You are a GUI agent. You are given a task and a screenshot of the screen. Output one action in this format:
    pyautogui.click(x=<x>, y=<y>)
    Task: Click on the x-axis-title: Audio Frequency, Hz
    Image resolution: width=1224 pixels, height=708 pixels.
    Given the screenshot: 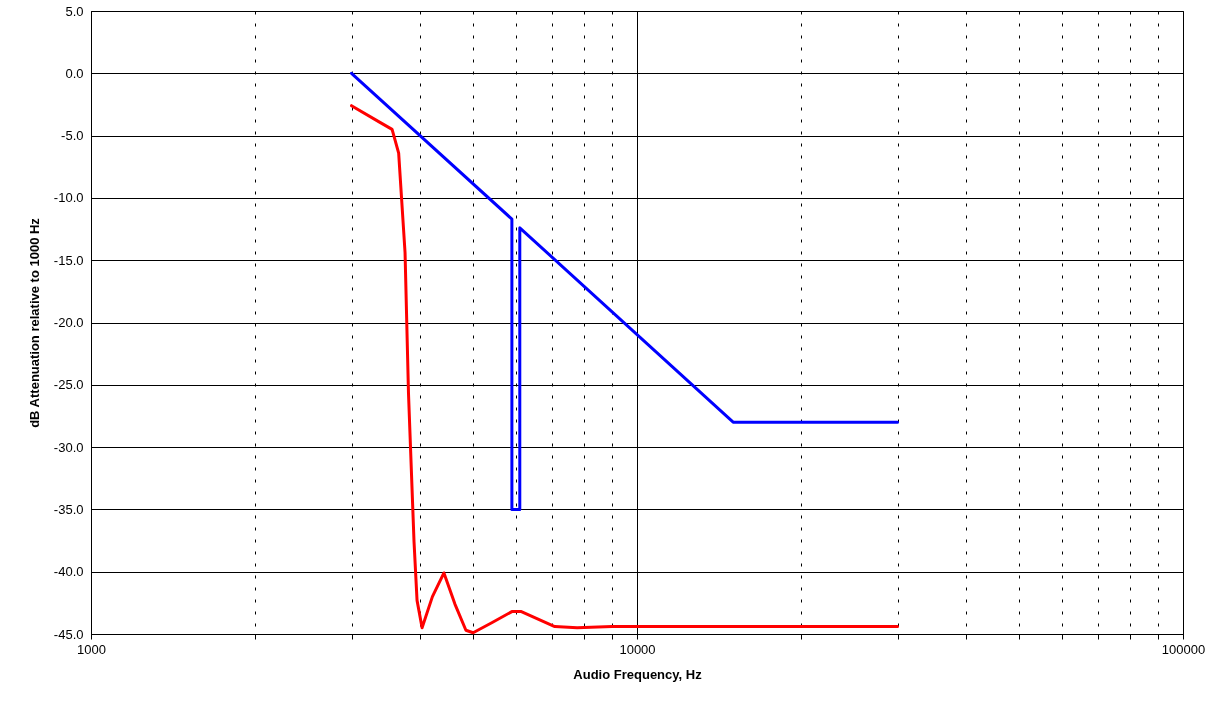 What is the action you would take?
    pyautogui.click(x=638, y=674)
    